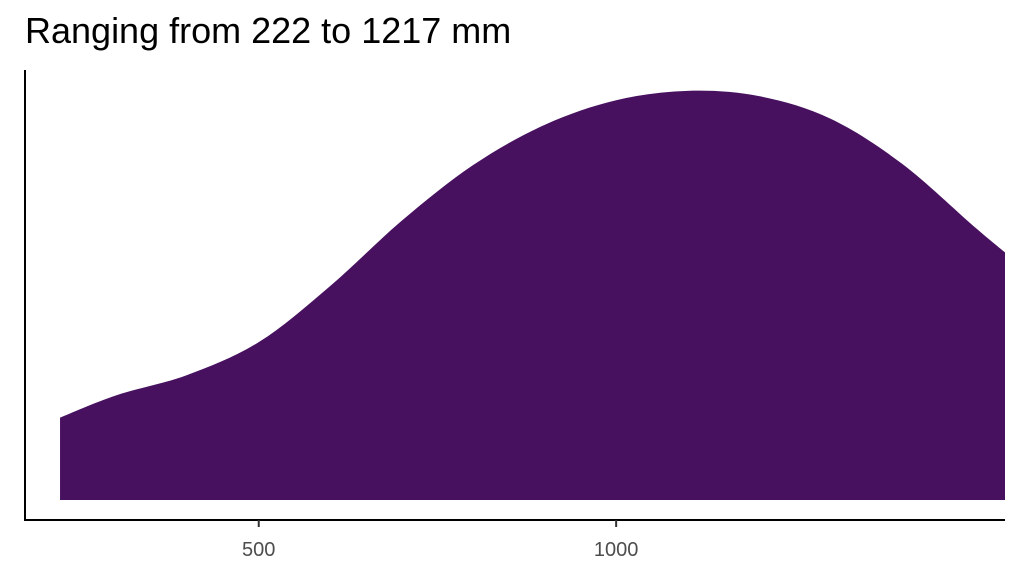  What do you see at coordinates (268, 30) in the screenshot?
I see `chart-title: Ranging from 222 to 1217 mm` at bounding box center [268, 30].